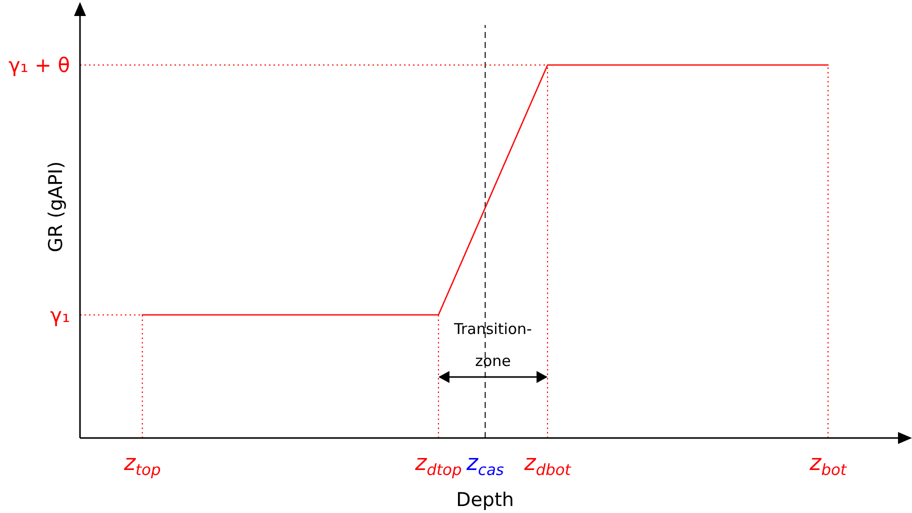 The image size is (912, 513). I want to click on x-tick-label: z$_{bot}$, so click(828, 464).